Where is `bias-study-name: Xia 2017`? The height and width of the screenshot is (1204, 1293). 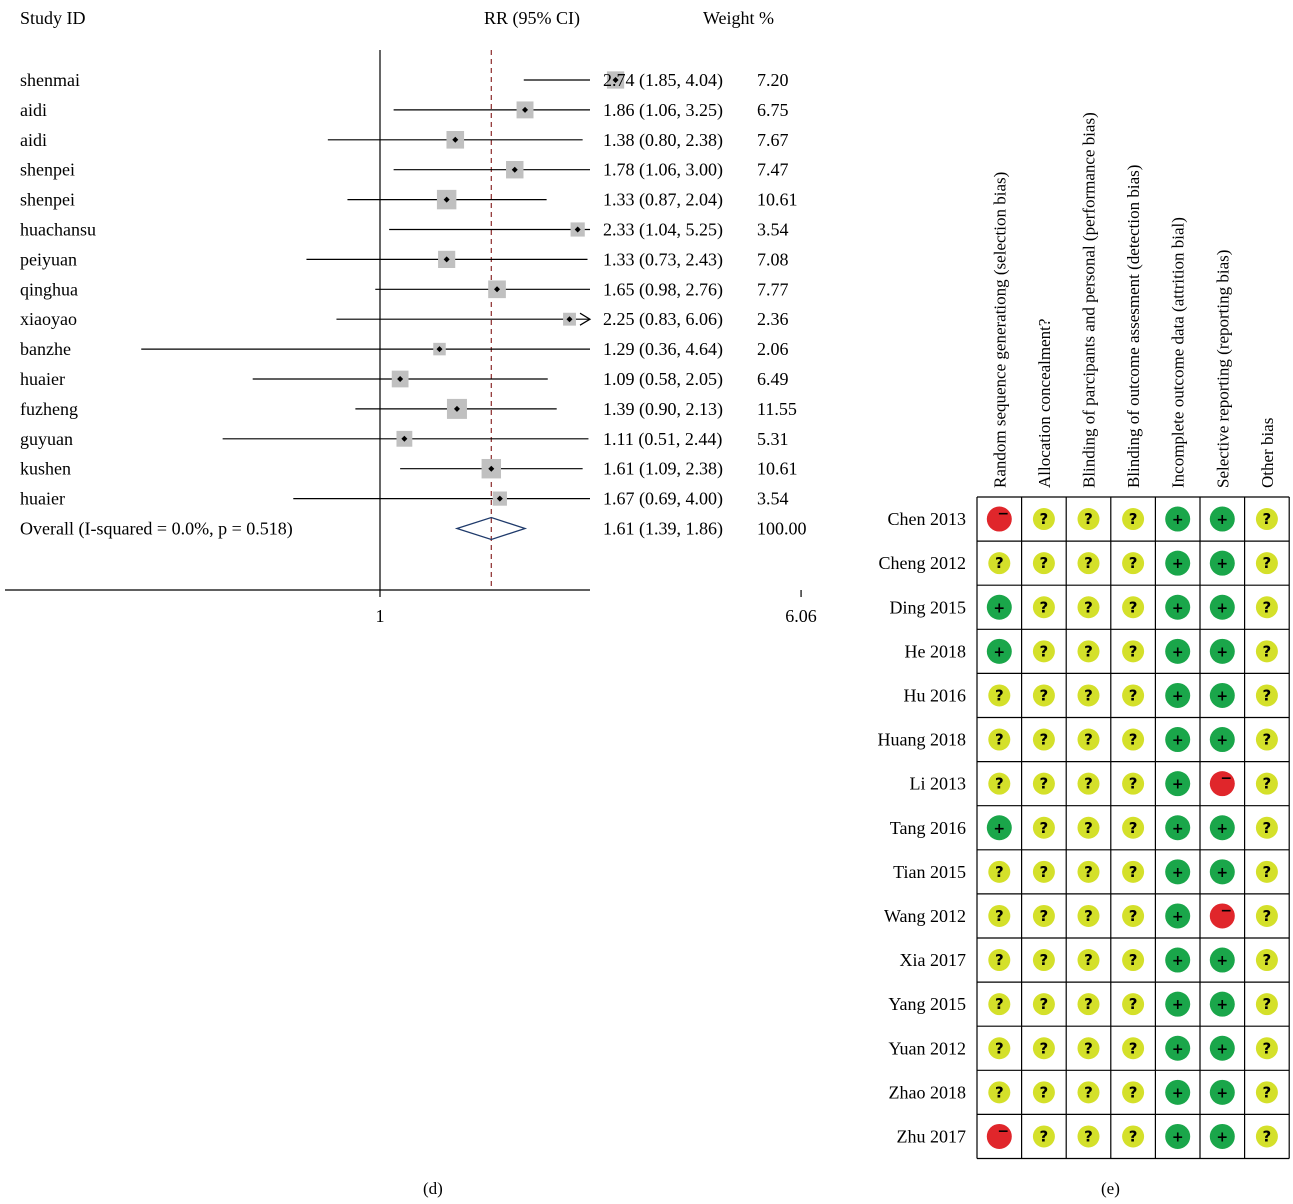 bias-study-name: Xia 2017 is located at coordinates (933, 960).